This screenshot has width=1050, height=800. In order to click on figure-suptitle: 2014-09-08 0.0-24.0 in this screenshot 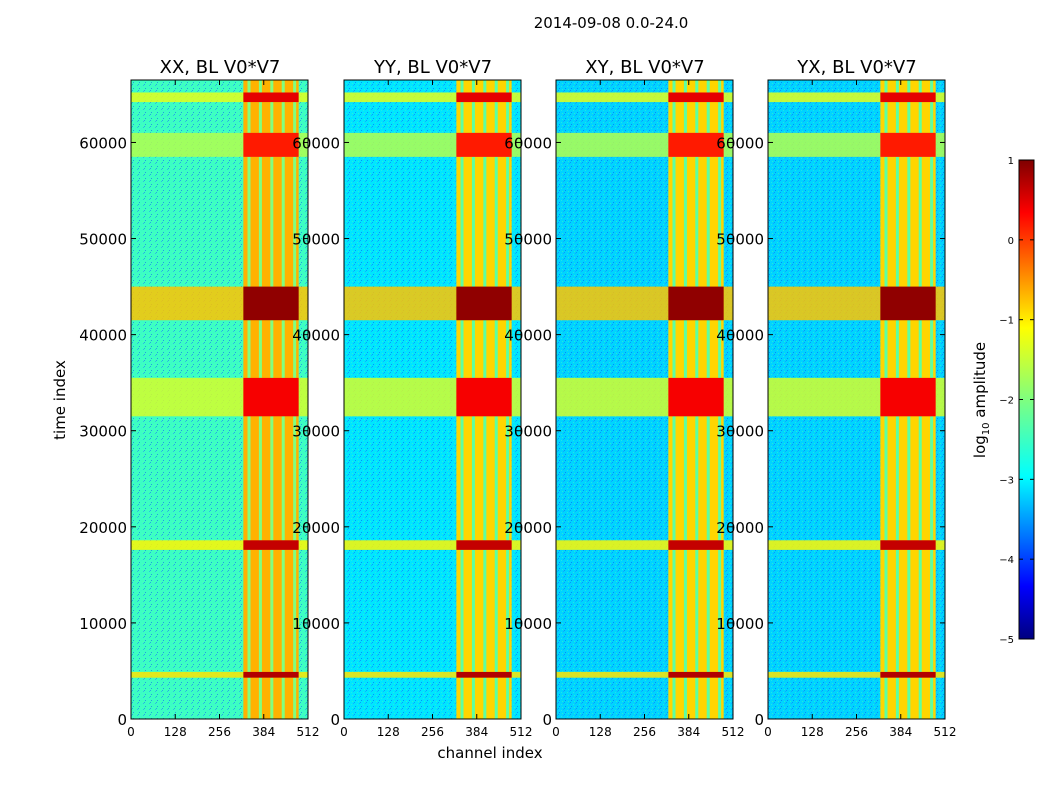, I will do `click(611, 23)`.